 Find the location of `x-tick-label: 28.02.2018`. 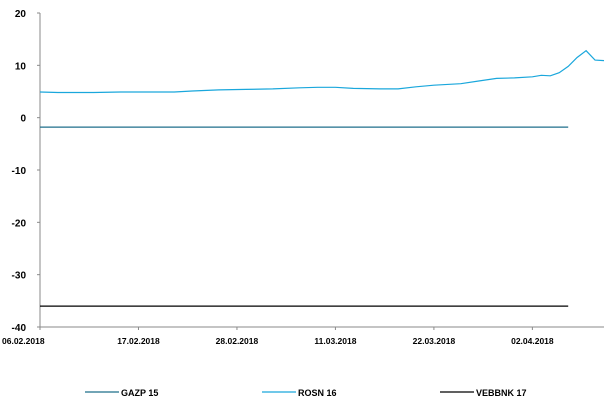

x-tick-label: 28.02.2018 is located at coordinates (237, 341).